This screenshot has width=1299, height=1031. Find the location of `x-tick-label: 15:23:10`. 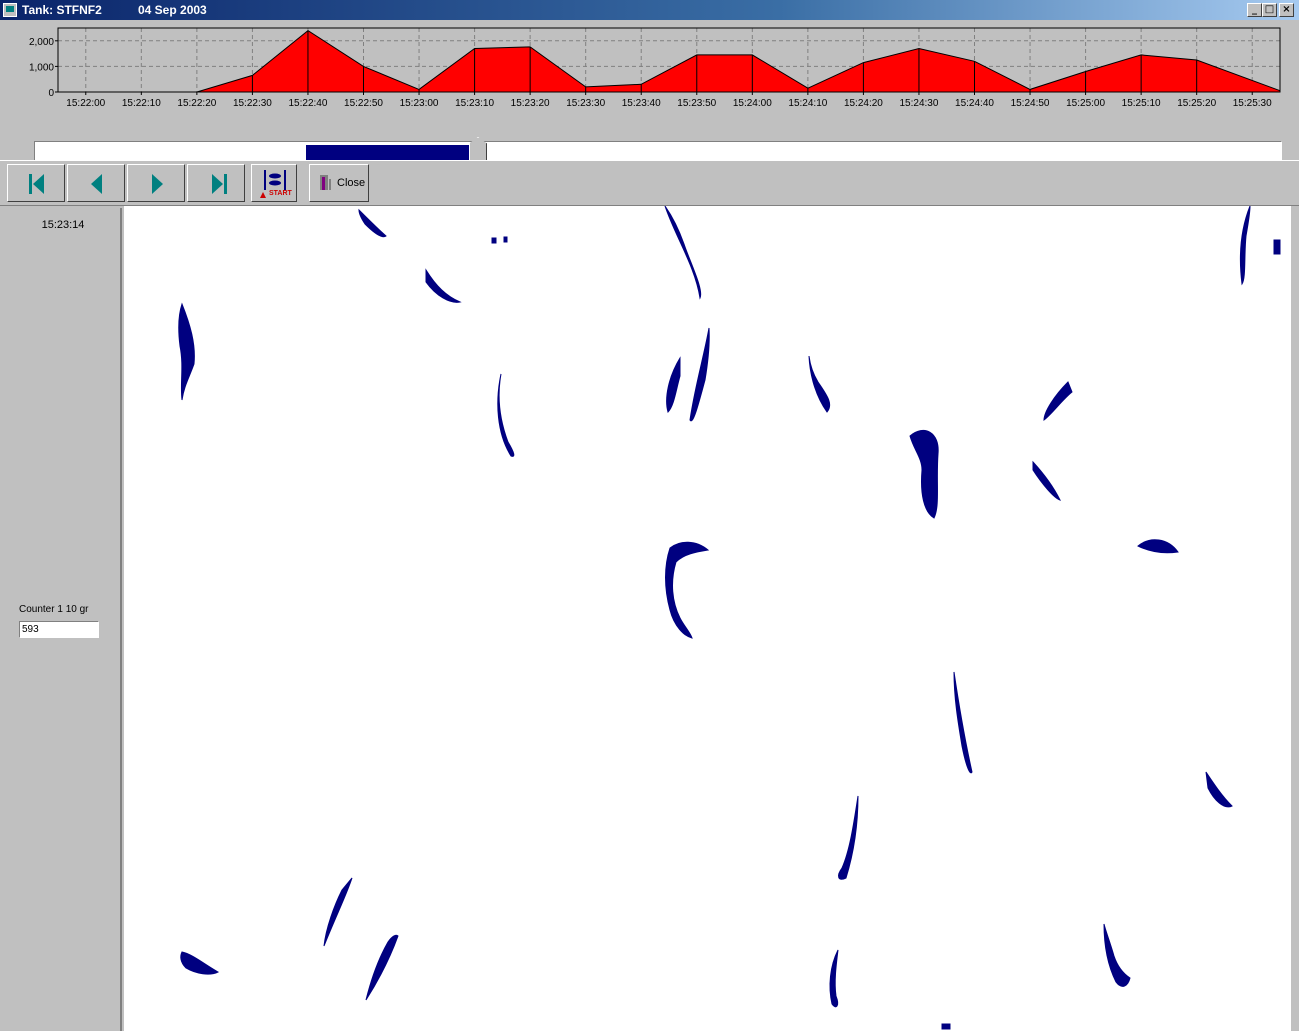

x-tick-label: 15:23:10 is located at coordinates (474, 103).